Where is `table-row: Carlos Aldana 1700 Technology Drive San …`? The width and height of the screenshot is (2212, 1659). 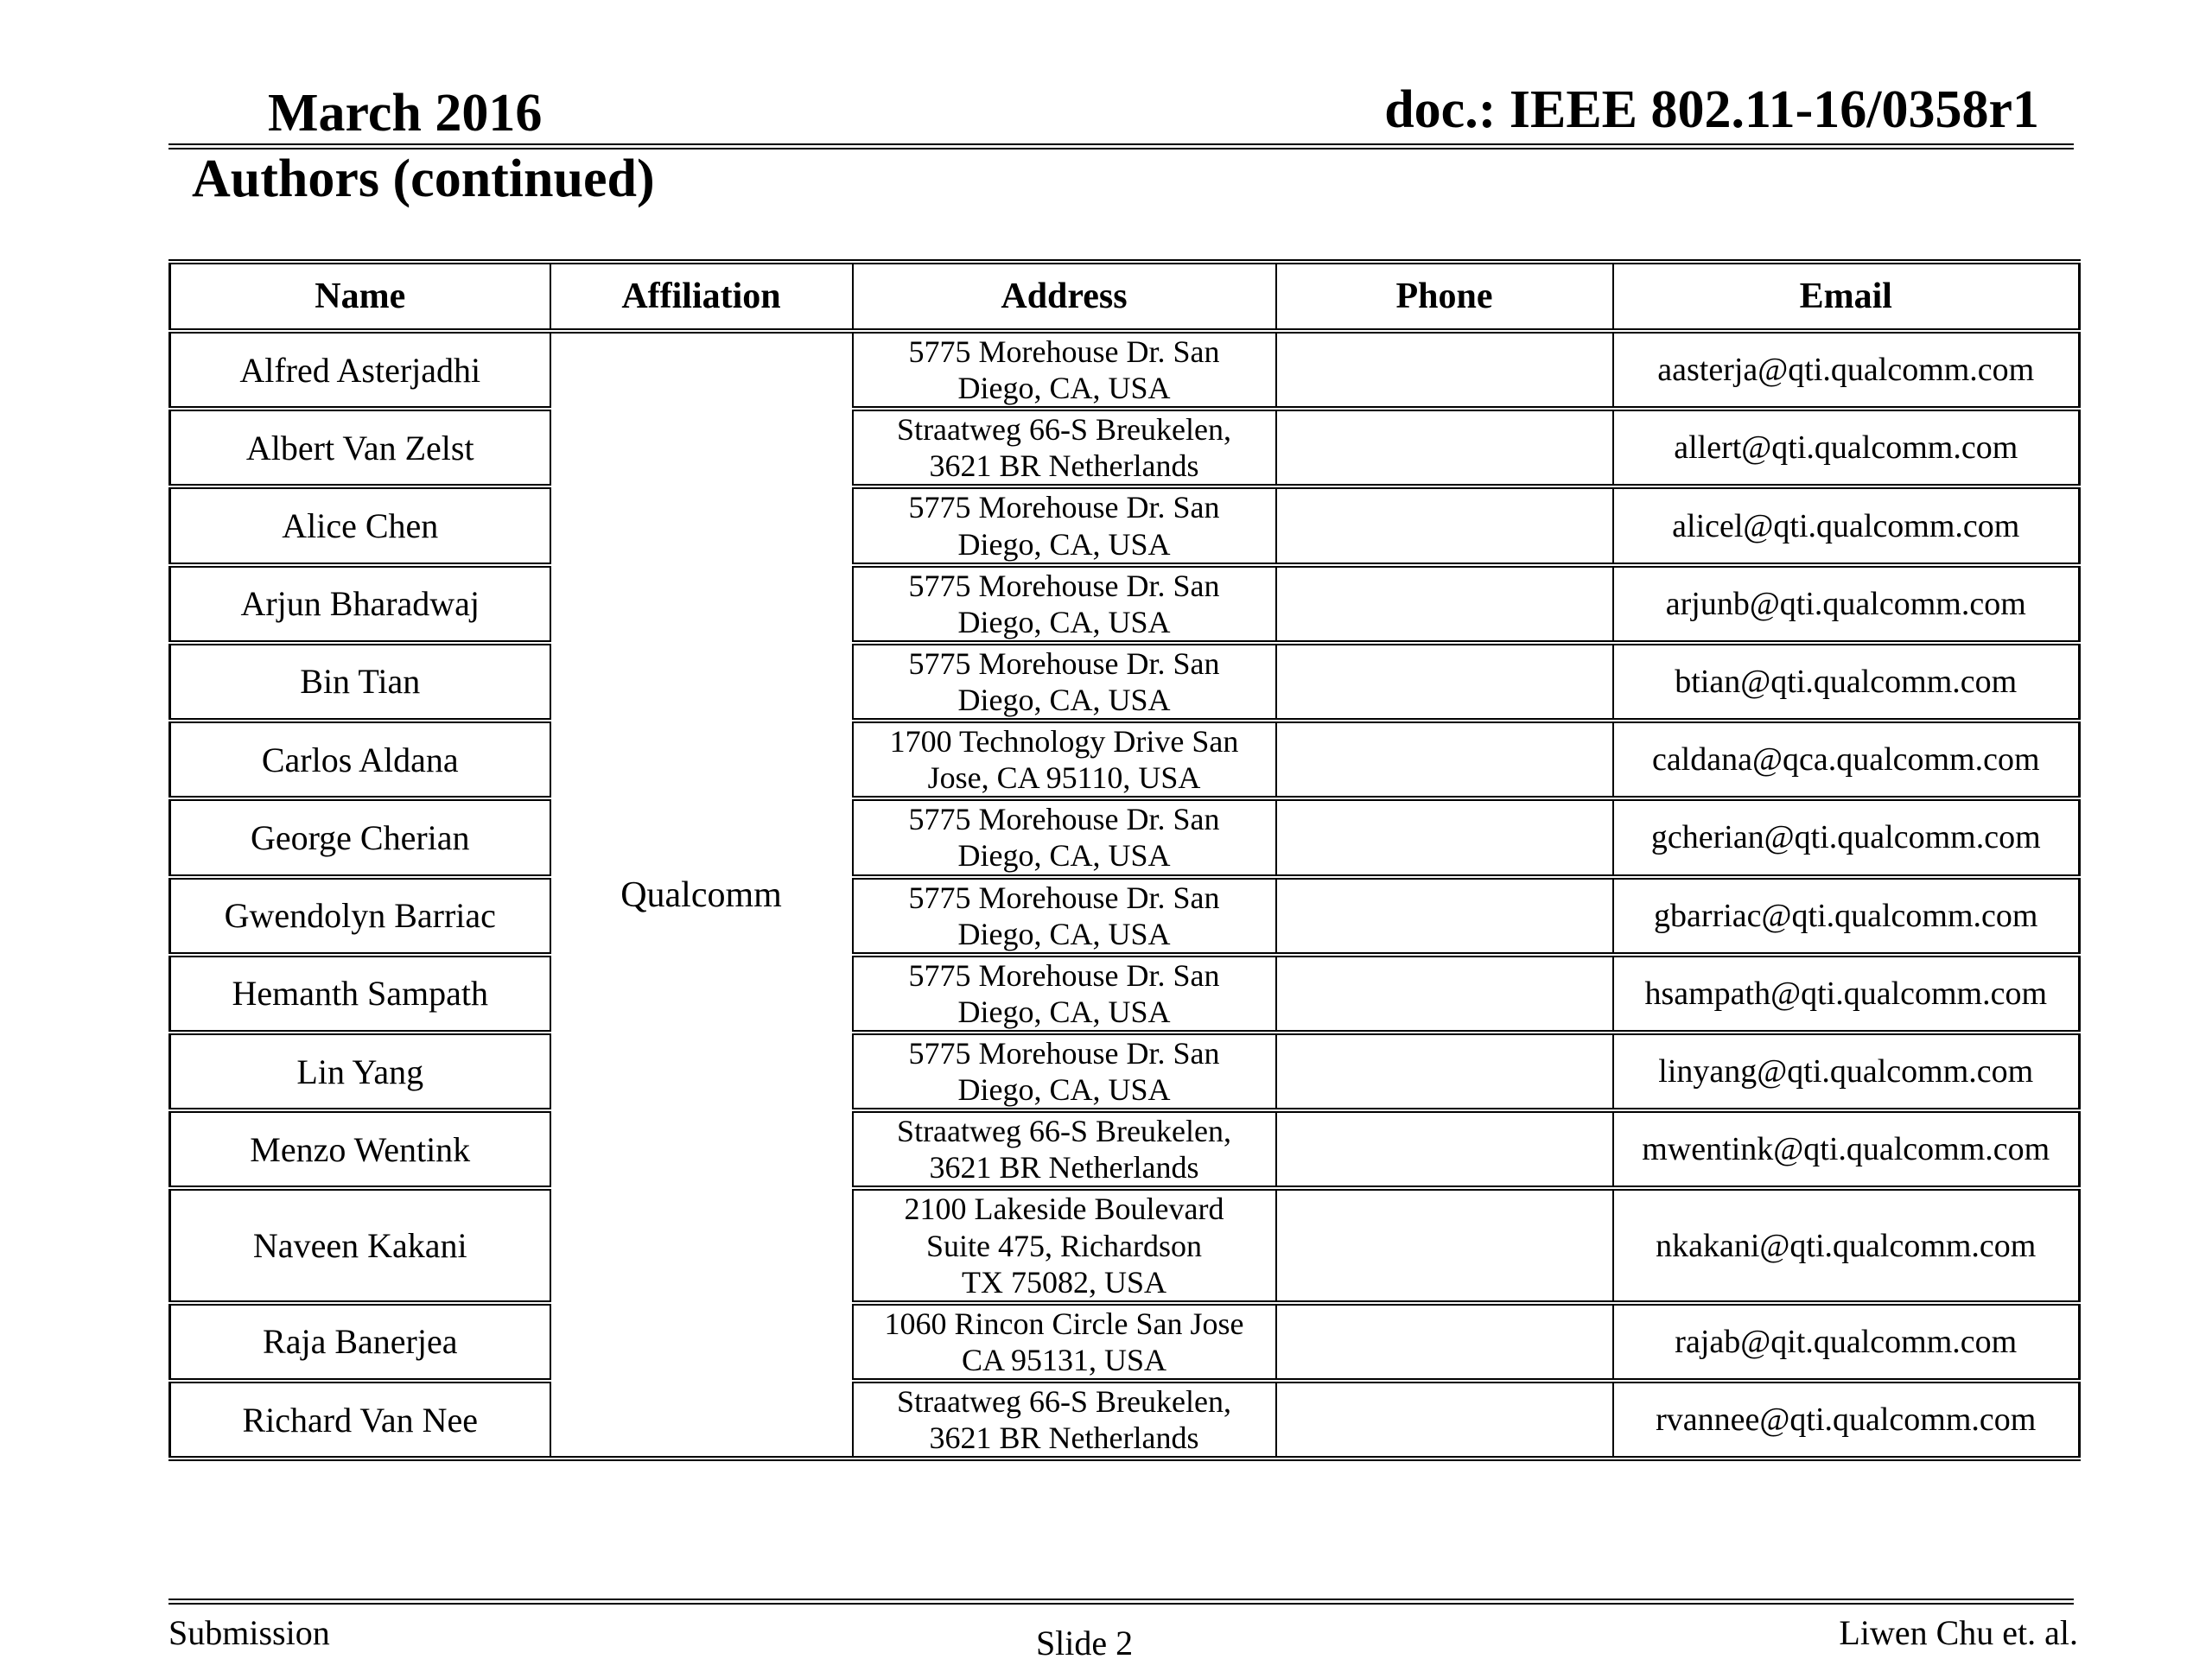
table-row: Carlos Aldana 1700 Technology Drive San … is located at coordinates (1124, 760).